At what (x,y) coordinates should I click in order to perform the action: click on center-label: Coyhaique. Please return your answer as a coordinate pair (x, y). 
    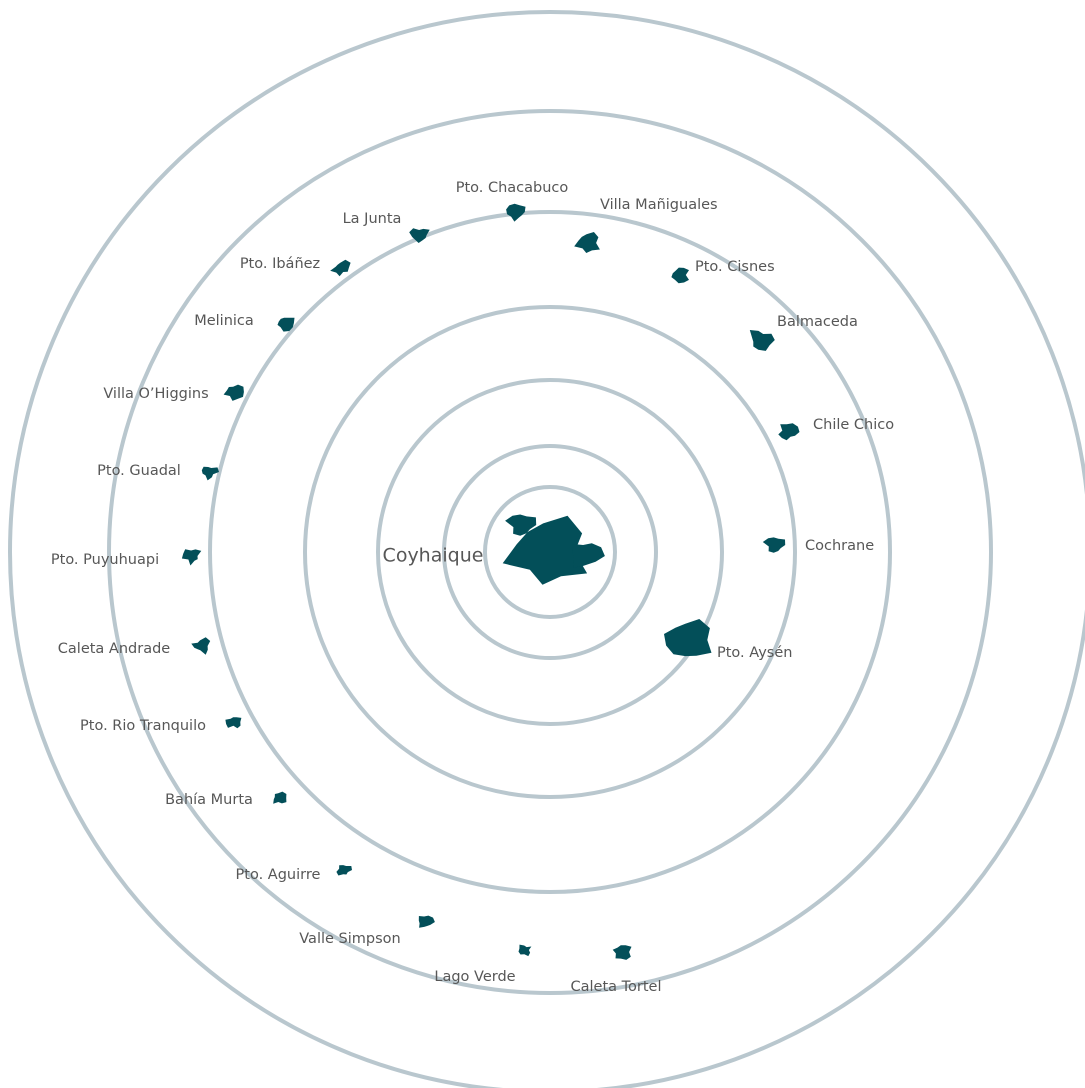
    Looking at the image, I should click on (433, 556).